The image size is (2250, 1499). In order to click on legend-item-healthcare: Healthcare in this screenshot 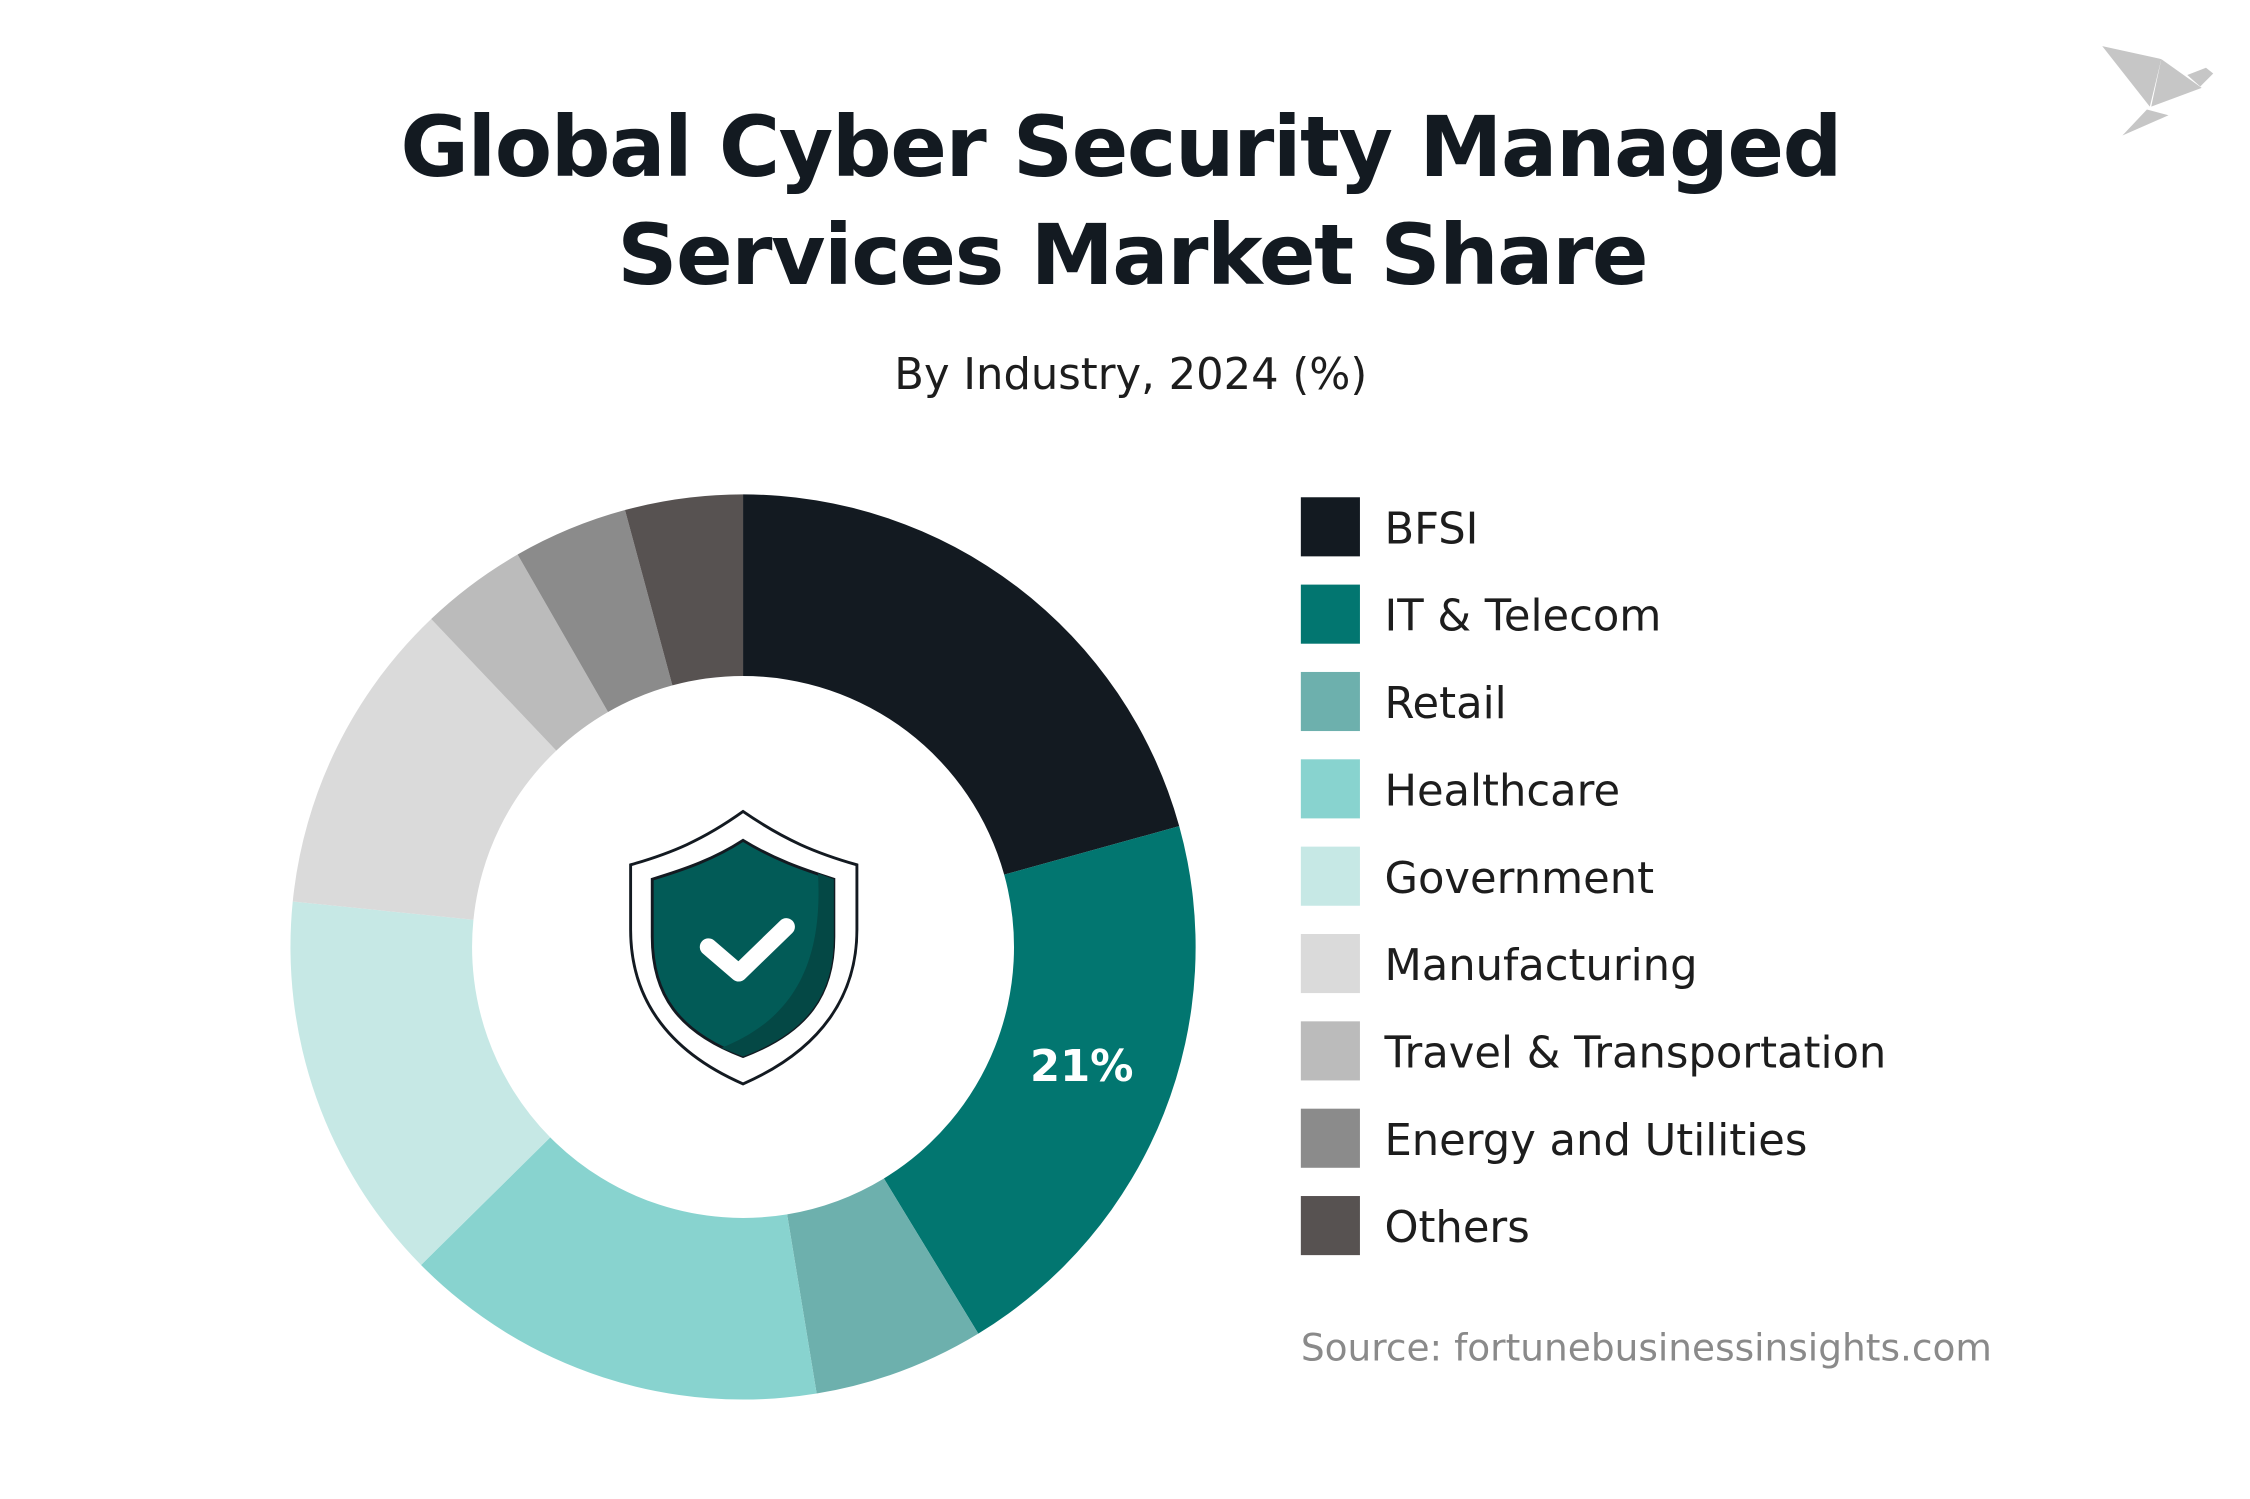, I will do `click(1460, 789)`.